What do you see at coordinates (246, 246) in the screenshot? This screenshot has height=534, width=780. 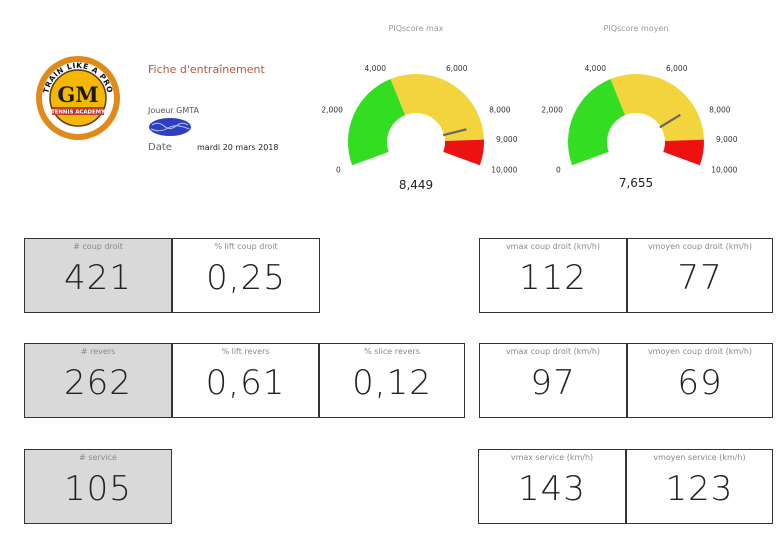 I see `card-label: % lift coup droit` at bounding box center [246, 246].